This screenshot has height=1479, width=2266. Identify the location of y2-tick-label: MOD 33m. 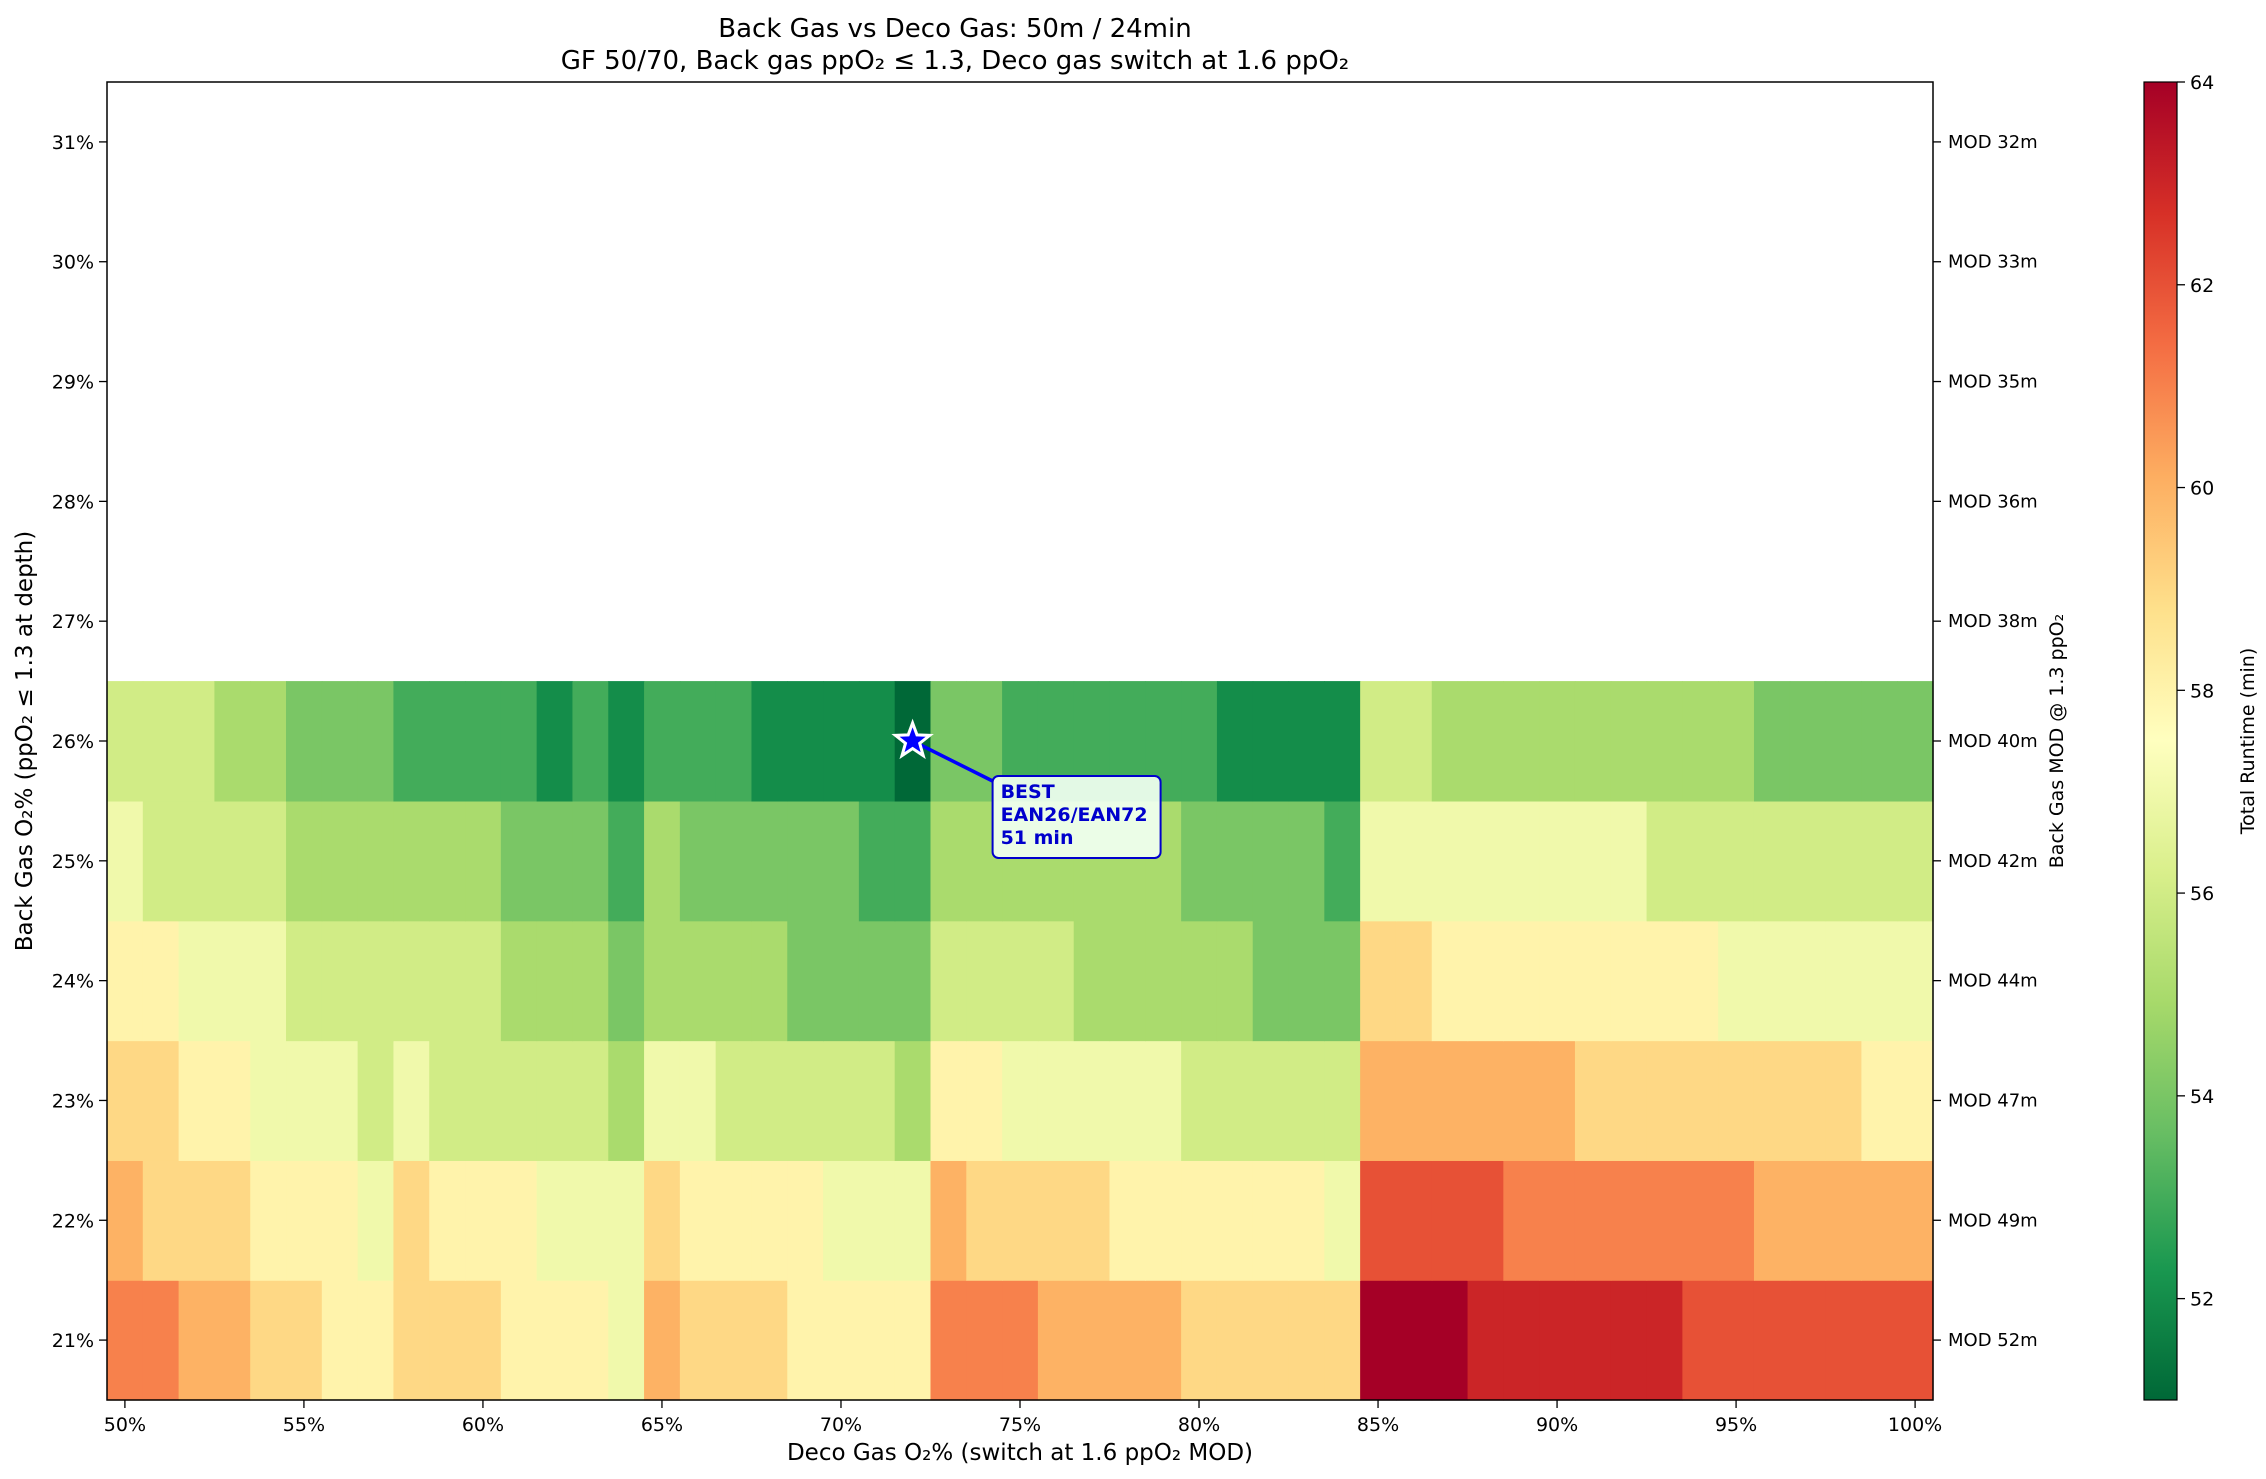
(1993, 262).